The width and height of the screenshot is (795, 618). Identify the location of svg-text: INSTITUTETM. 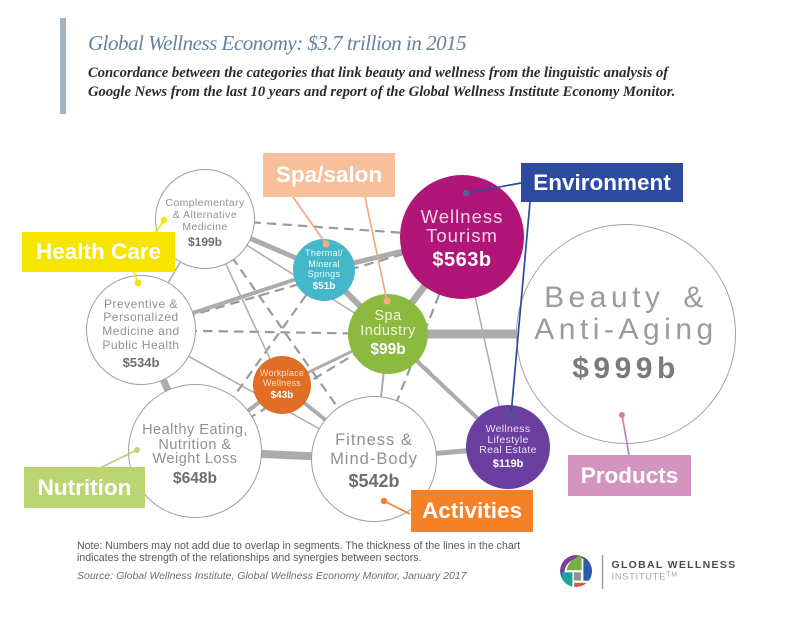
(645, 577).